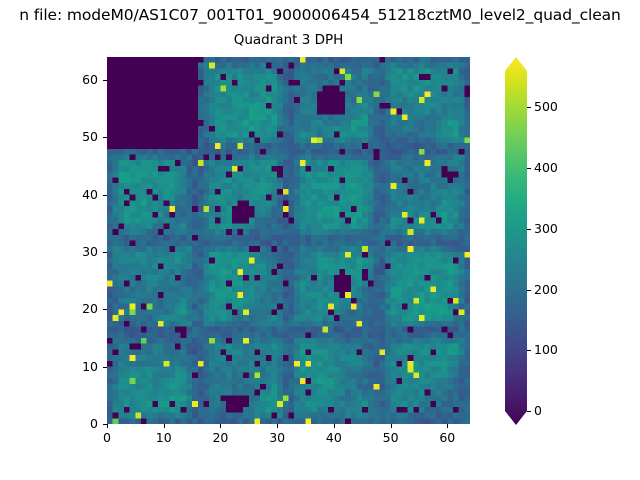 The width and height of the screenshot is (640, 480). What do you see at coordinates (90, 79) in the screenshot?
I see `y-tick-label: 60` at bounding box center [90, 79].